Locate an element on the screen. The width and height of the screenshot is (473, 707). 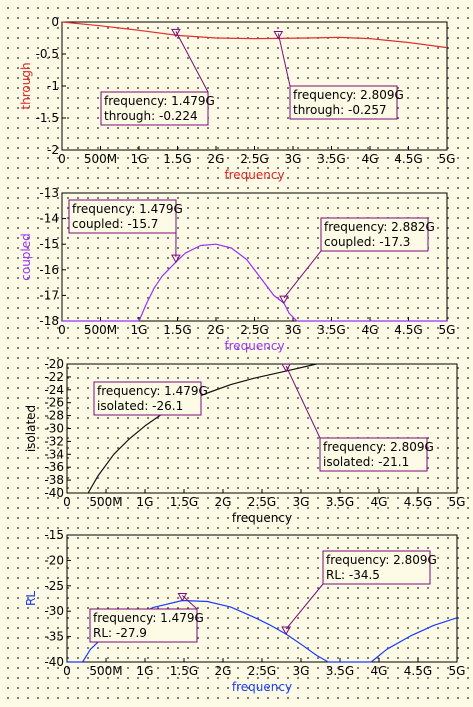
y-tick-label: -25 is located at coordinates (54, 586).